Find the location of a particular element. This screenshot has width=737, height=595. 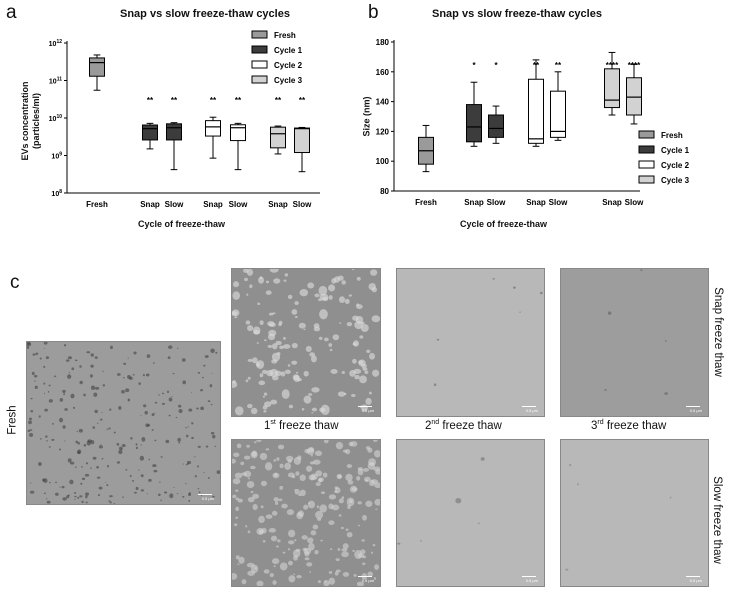

panel-letter-c: c is located at coordinates (15, 282).